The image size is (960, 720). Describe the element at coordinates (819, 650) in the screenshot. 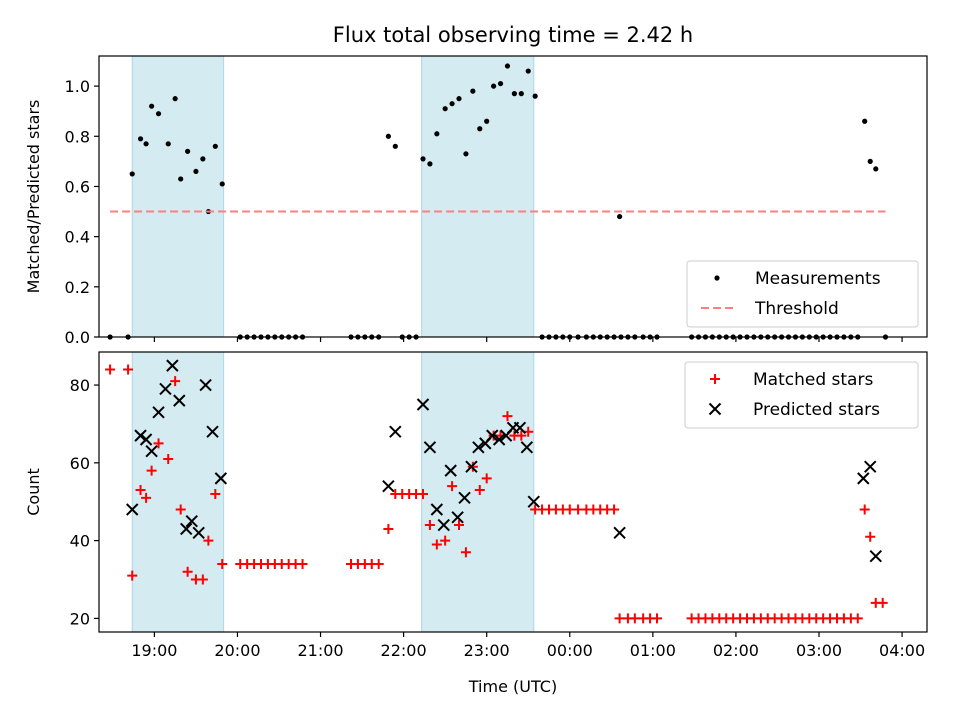

I see `x-tick-label: 03:00` at that location.